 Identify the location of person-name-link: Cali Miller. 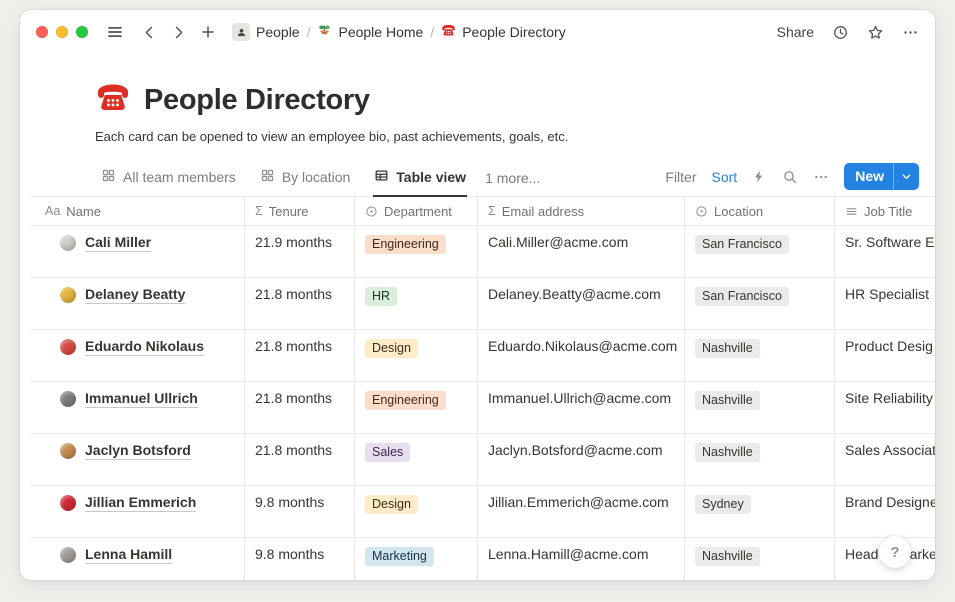
(118, 243).